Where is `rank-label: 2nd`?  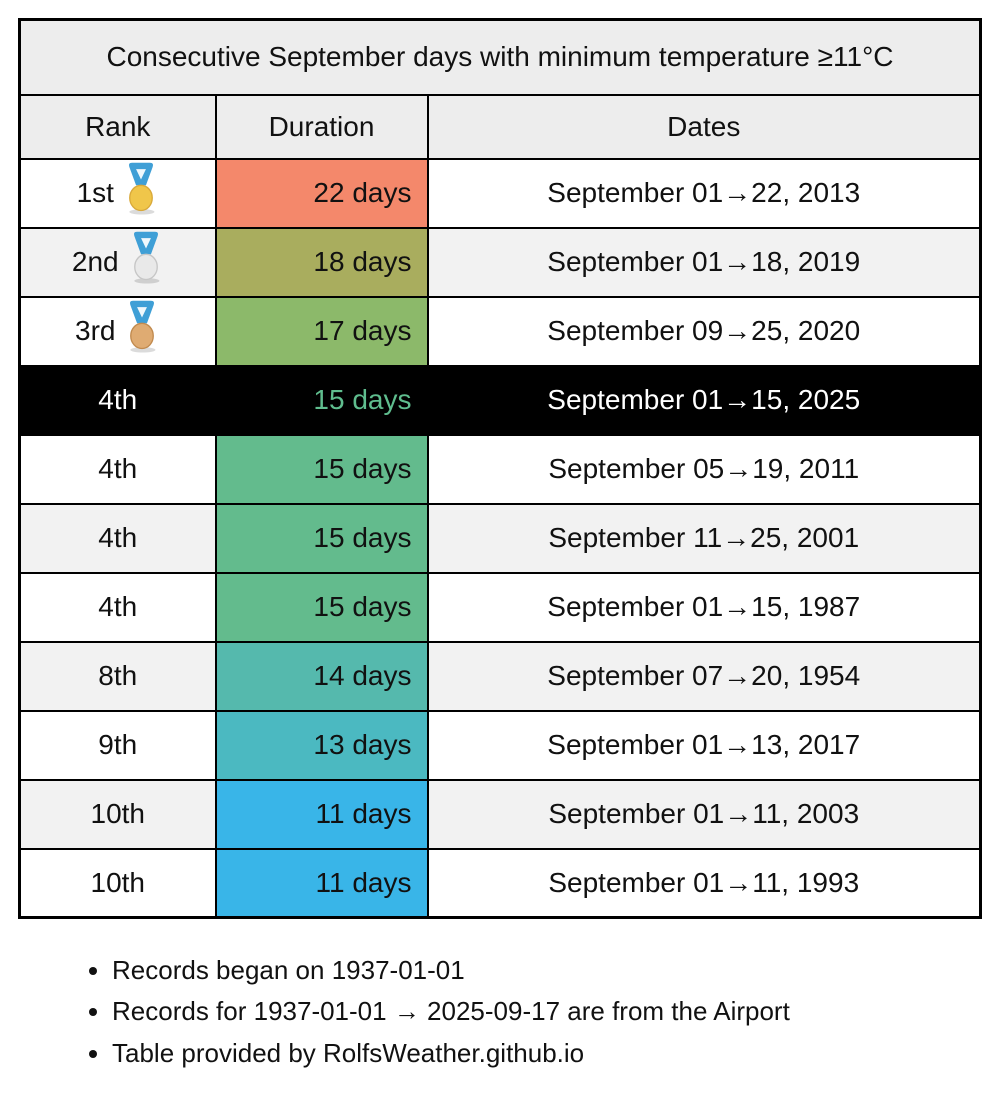
rank-label: 2nd is located at coordinates (95, 262).